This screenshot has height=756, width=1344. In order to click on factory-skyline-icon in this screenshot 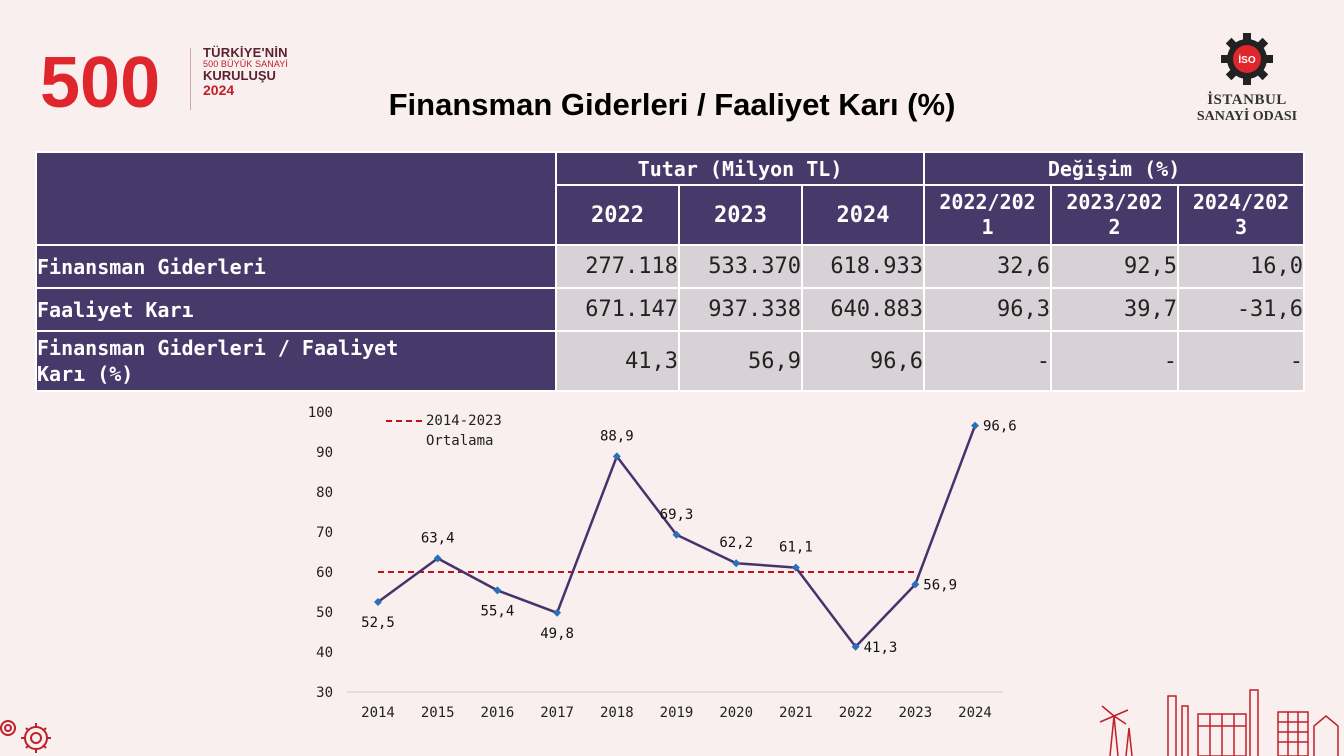, I will do `click(1219, 722)`.